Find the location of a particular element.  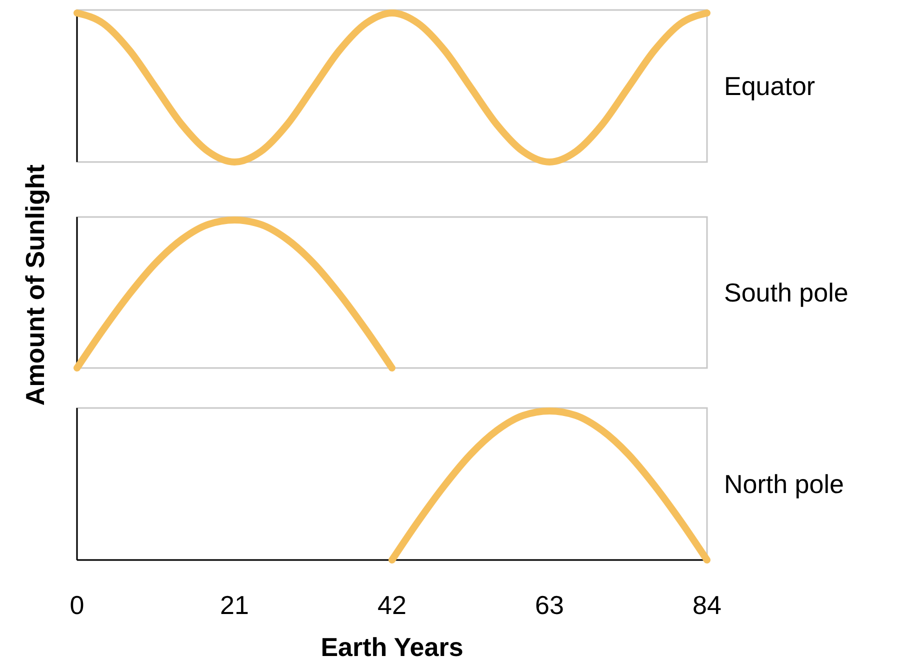

x-tick-label: 0 is located at coordinates (77, 605).